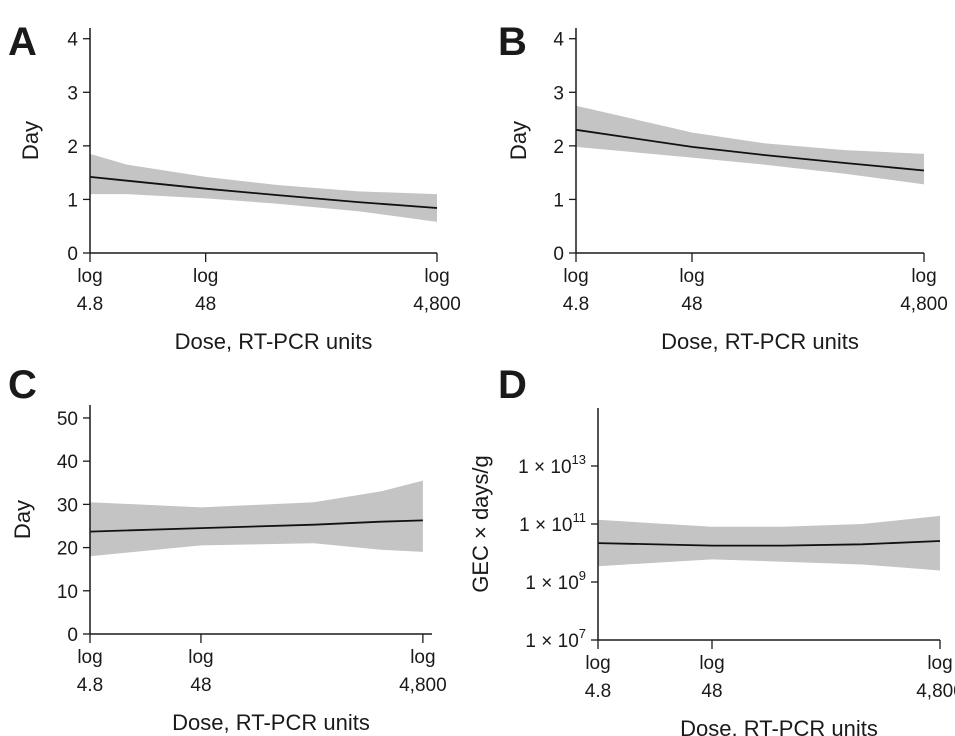  I want to click on y-tick-label-exponent: 9, so click(582, 575).